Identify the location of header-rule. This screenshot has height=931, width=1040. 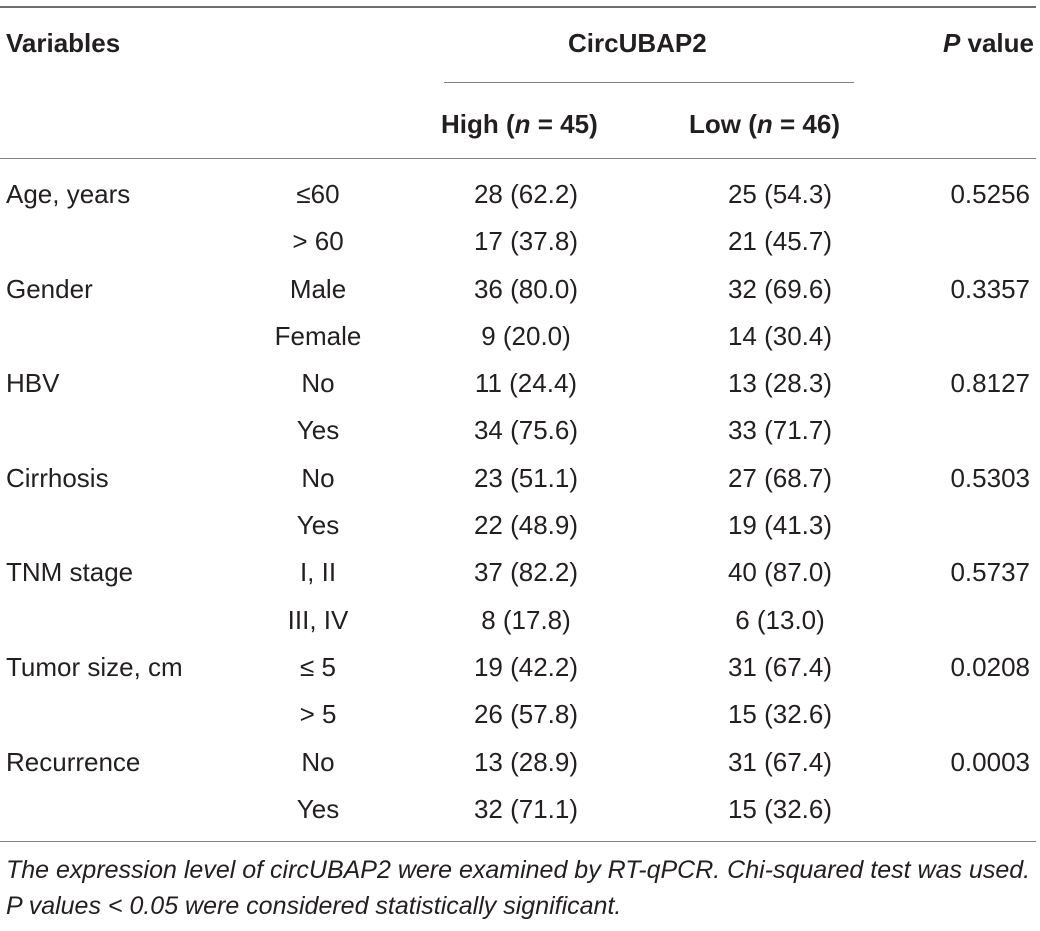
(518, 158).